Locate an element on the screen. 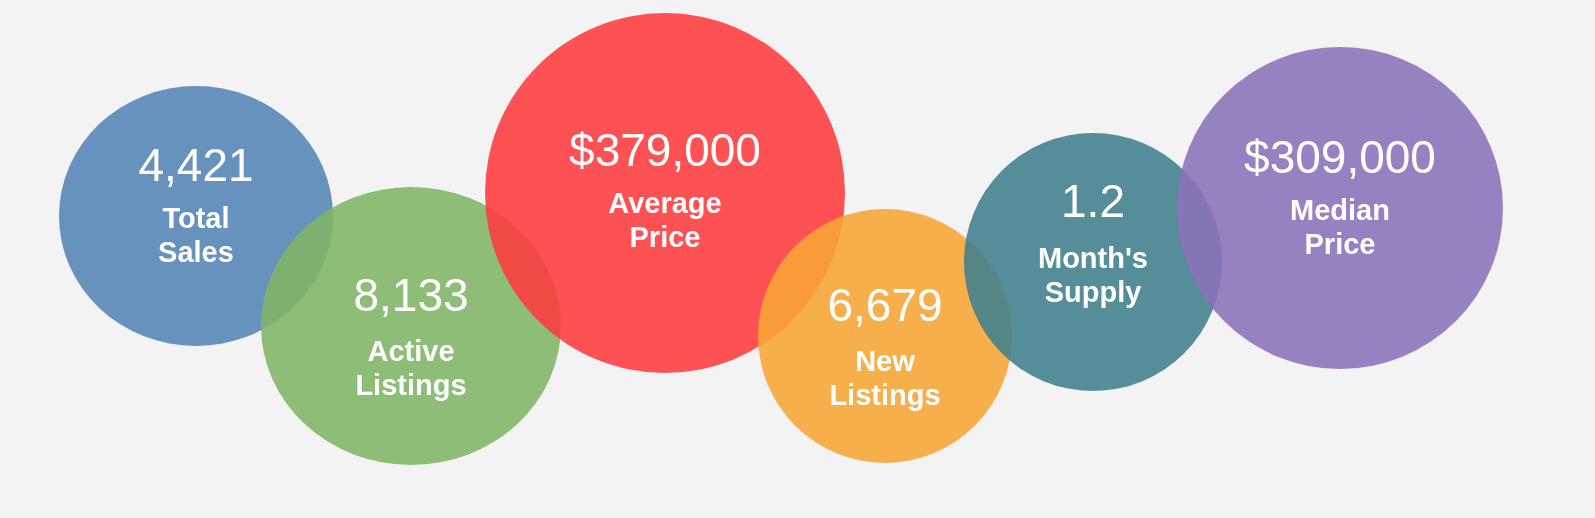  category-label: New Listings is located at coordinates (885, 378).